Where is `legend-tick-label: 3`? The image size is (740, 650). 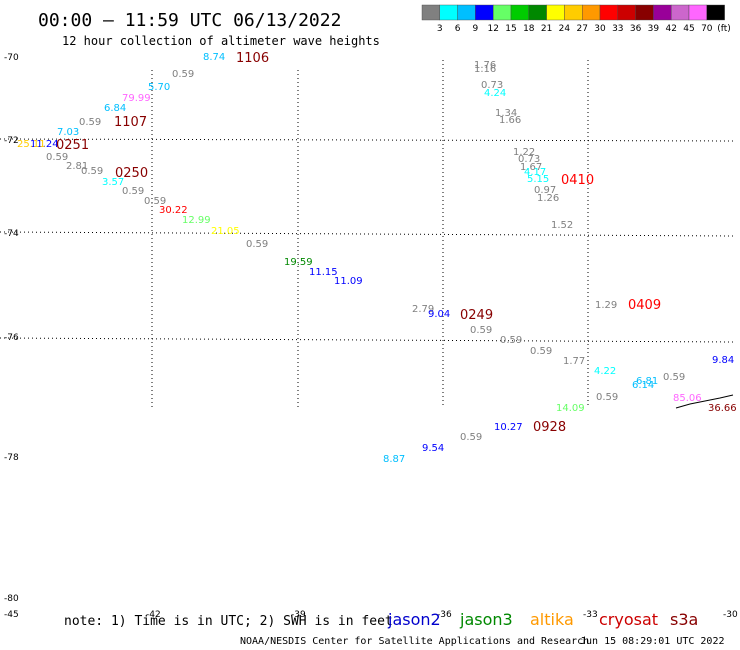
legend-tick-label: 3 is located at coordinates (440, 29).